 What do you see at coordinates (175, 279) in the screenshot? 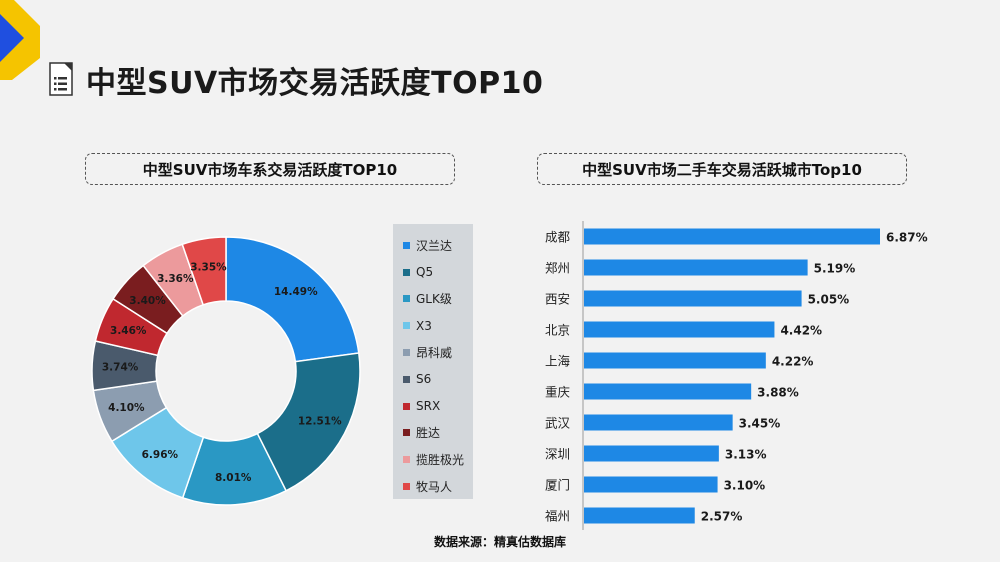
I see `donut-slice-label: 3.36%` at bounding box center [175, 279].